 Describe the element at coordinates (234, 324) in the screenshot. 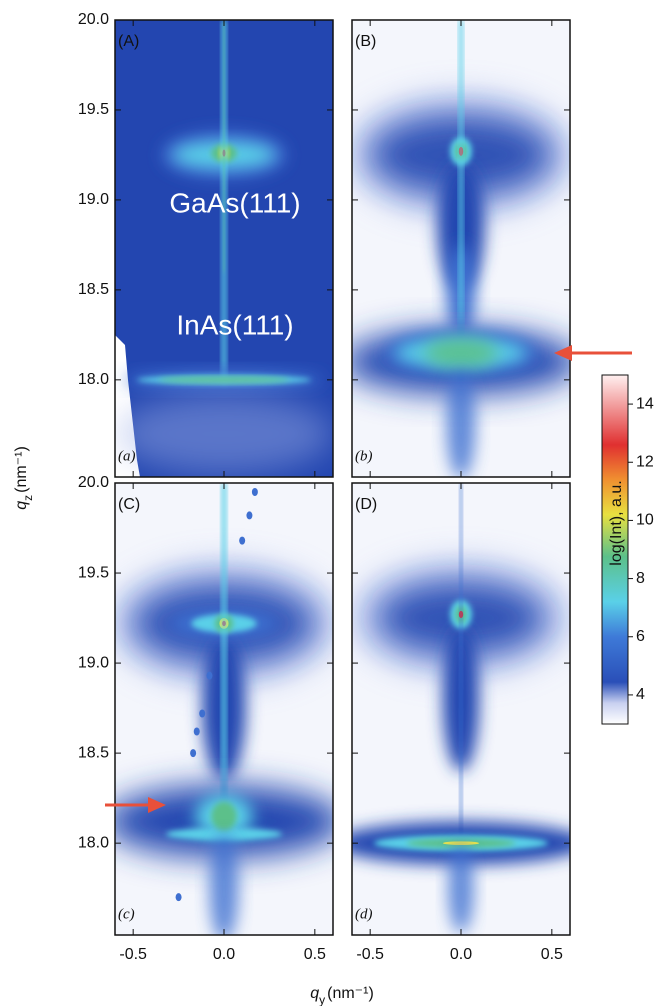

I see `annotation: InAs(111)` at that location.